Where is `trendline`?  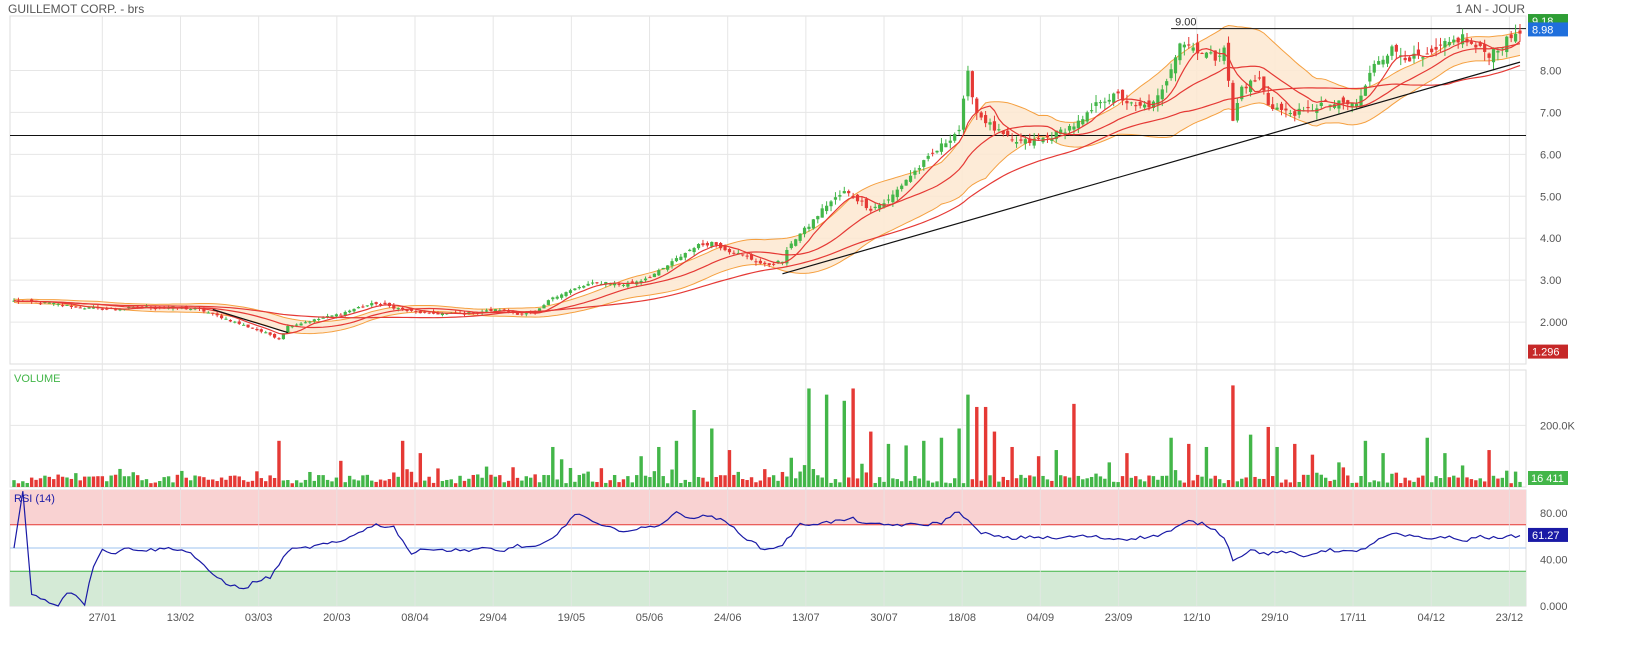
trendline is located at coordinates (1151, 168).